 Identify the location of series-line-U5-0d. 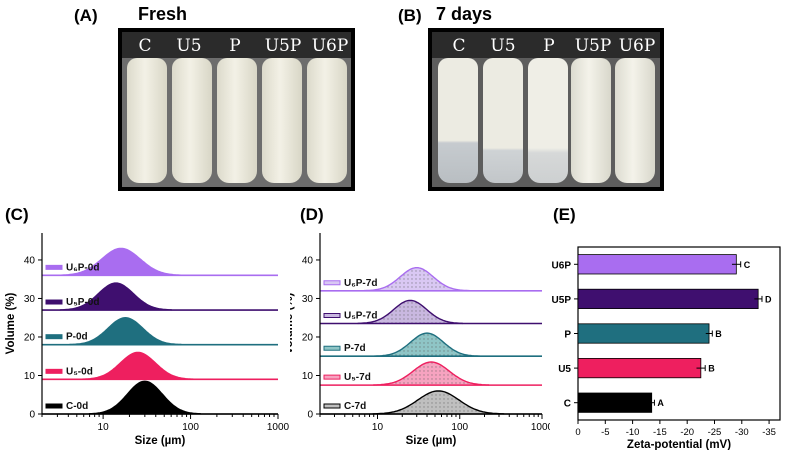
(137, 365).